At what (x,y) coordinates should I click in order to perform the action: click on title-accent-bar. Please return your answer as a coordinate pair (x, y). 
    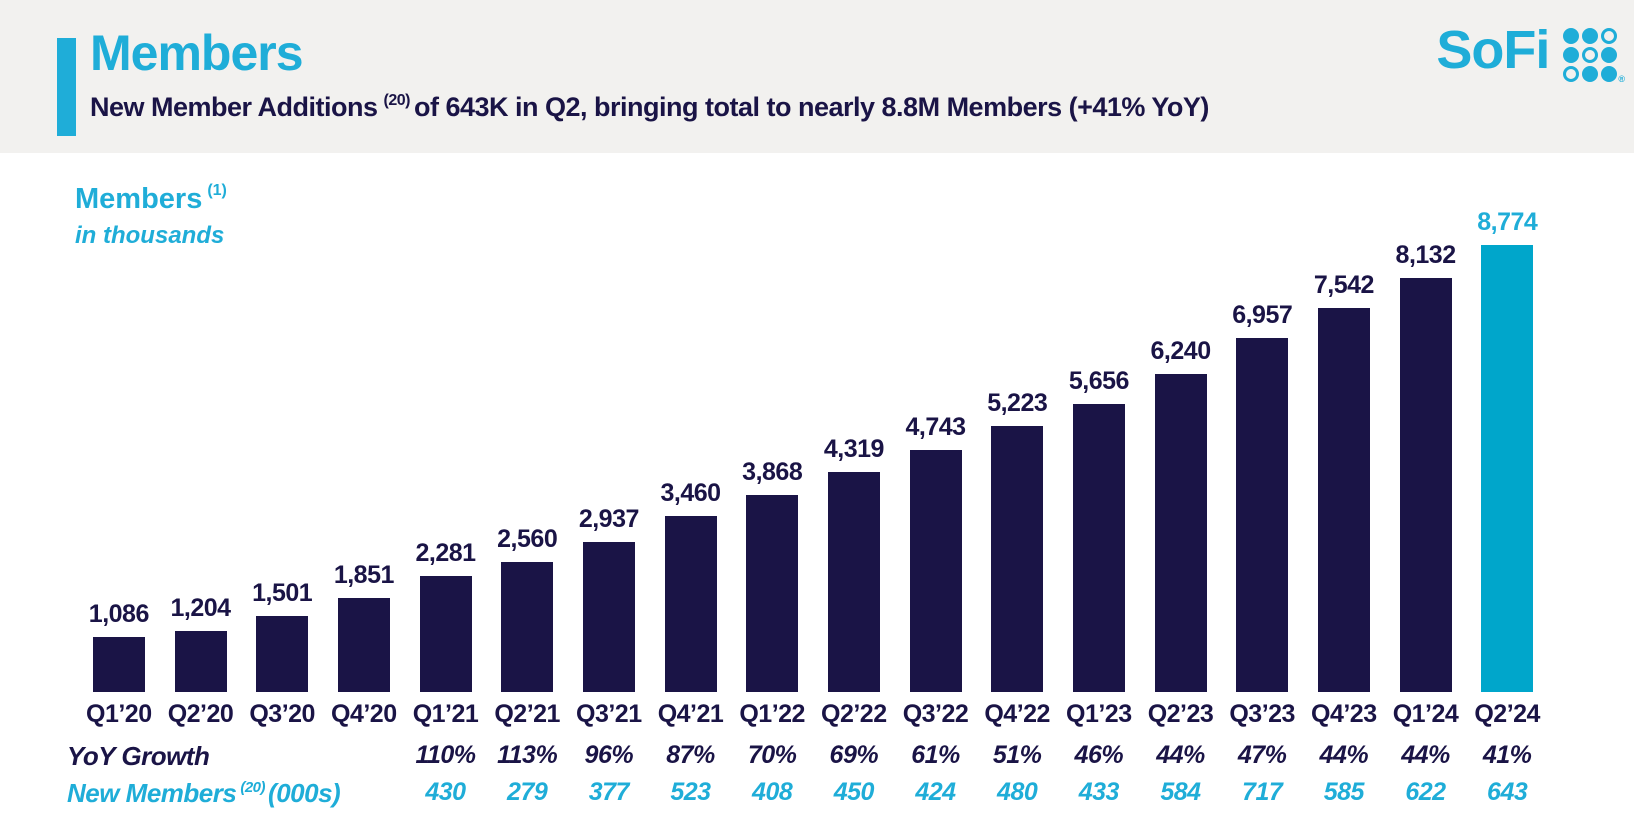
    Looking at the image, I should click on (66, 87).